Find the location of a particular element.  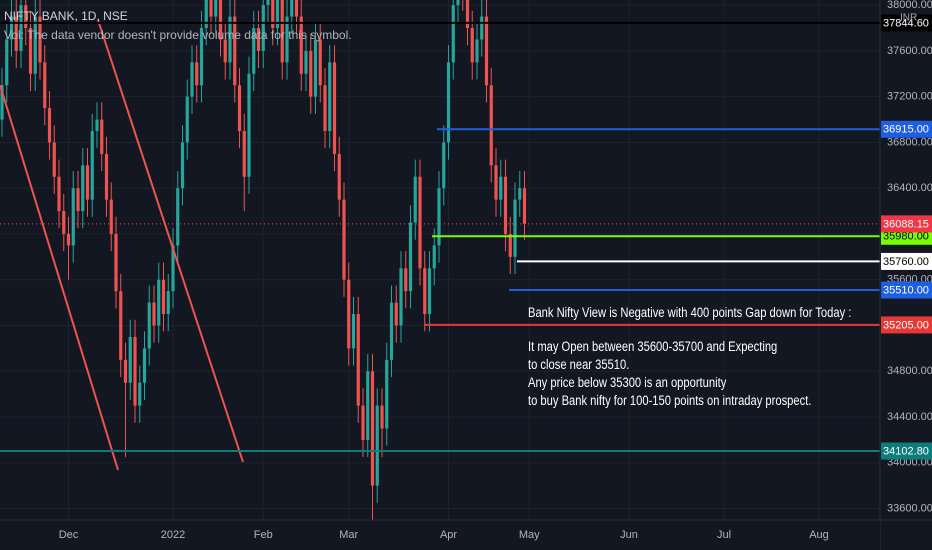

chart-title: NIFTY BANK, 1D, NSE is located at coordinates (66, 16).